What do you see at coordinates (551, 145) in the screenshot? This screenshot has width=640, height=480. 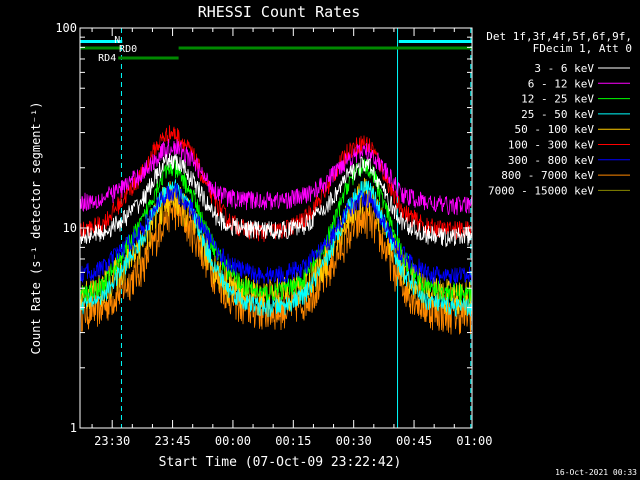 I see `legend-label: 100 - 300 keV` at bounding box center [551, 145].